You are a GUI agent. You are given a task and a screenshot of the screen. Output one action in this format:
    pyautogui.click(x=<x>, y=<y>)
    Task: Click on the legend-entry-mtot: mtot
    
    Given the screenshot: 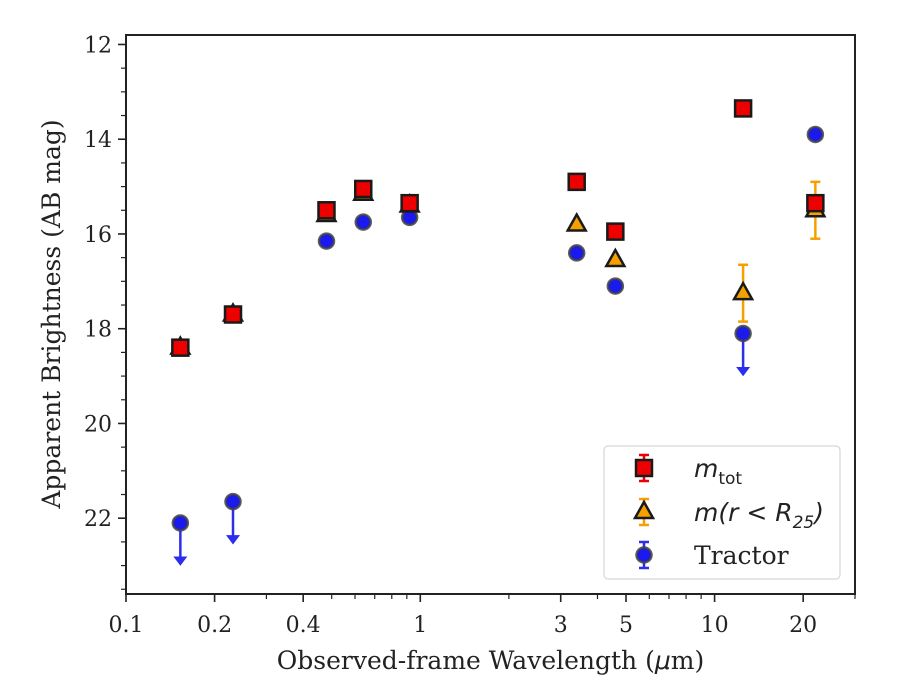 What is the action you would take?
    pyautogui.click(x=688, y=471)
    